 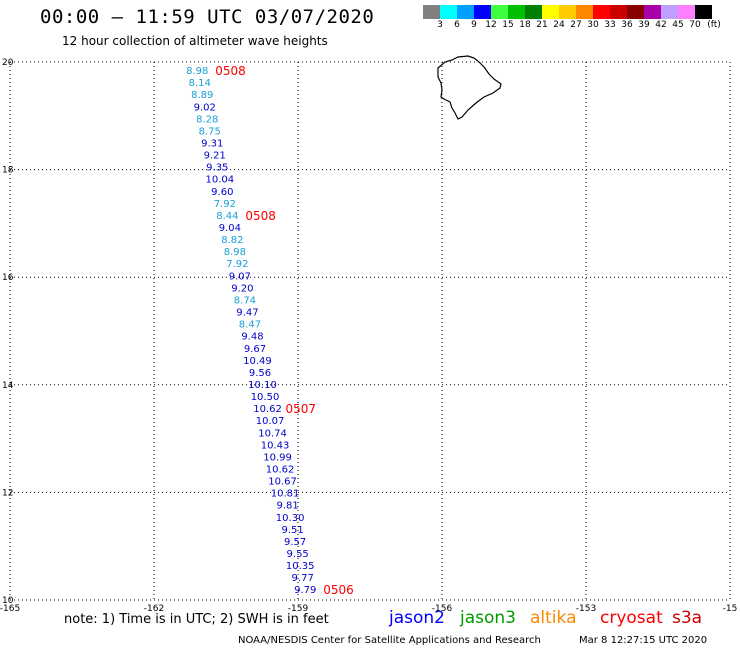 I want to click on wave-height-value: 9.04, so click(x=230, y=228).